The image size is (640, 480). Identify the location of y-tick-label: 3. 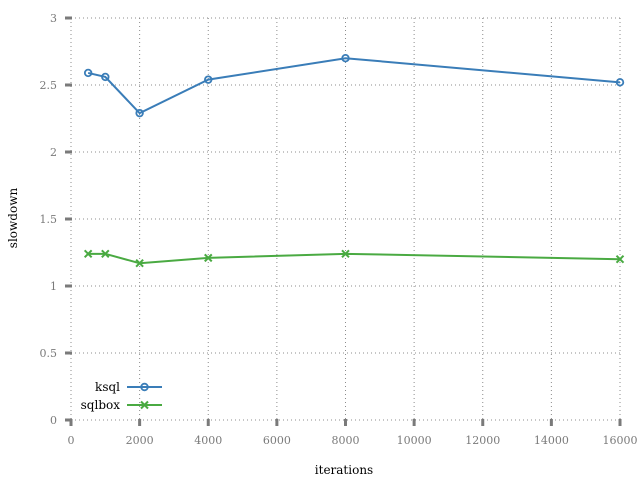
(53, 18).